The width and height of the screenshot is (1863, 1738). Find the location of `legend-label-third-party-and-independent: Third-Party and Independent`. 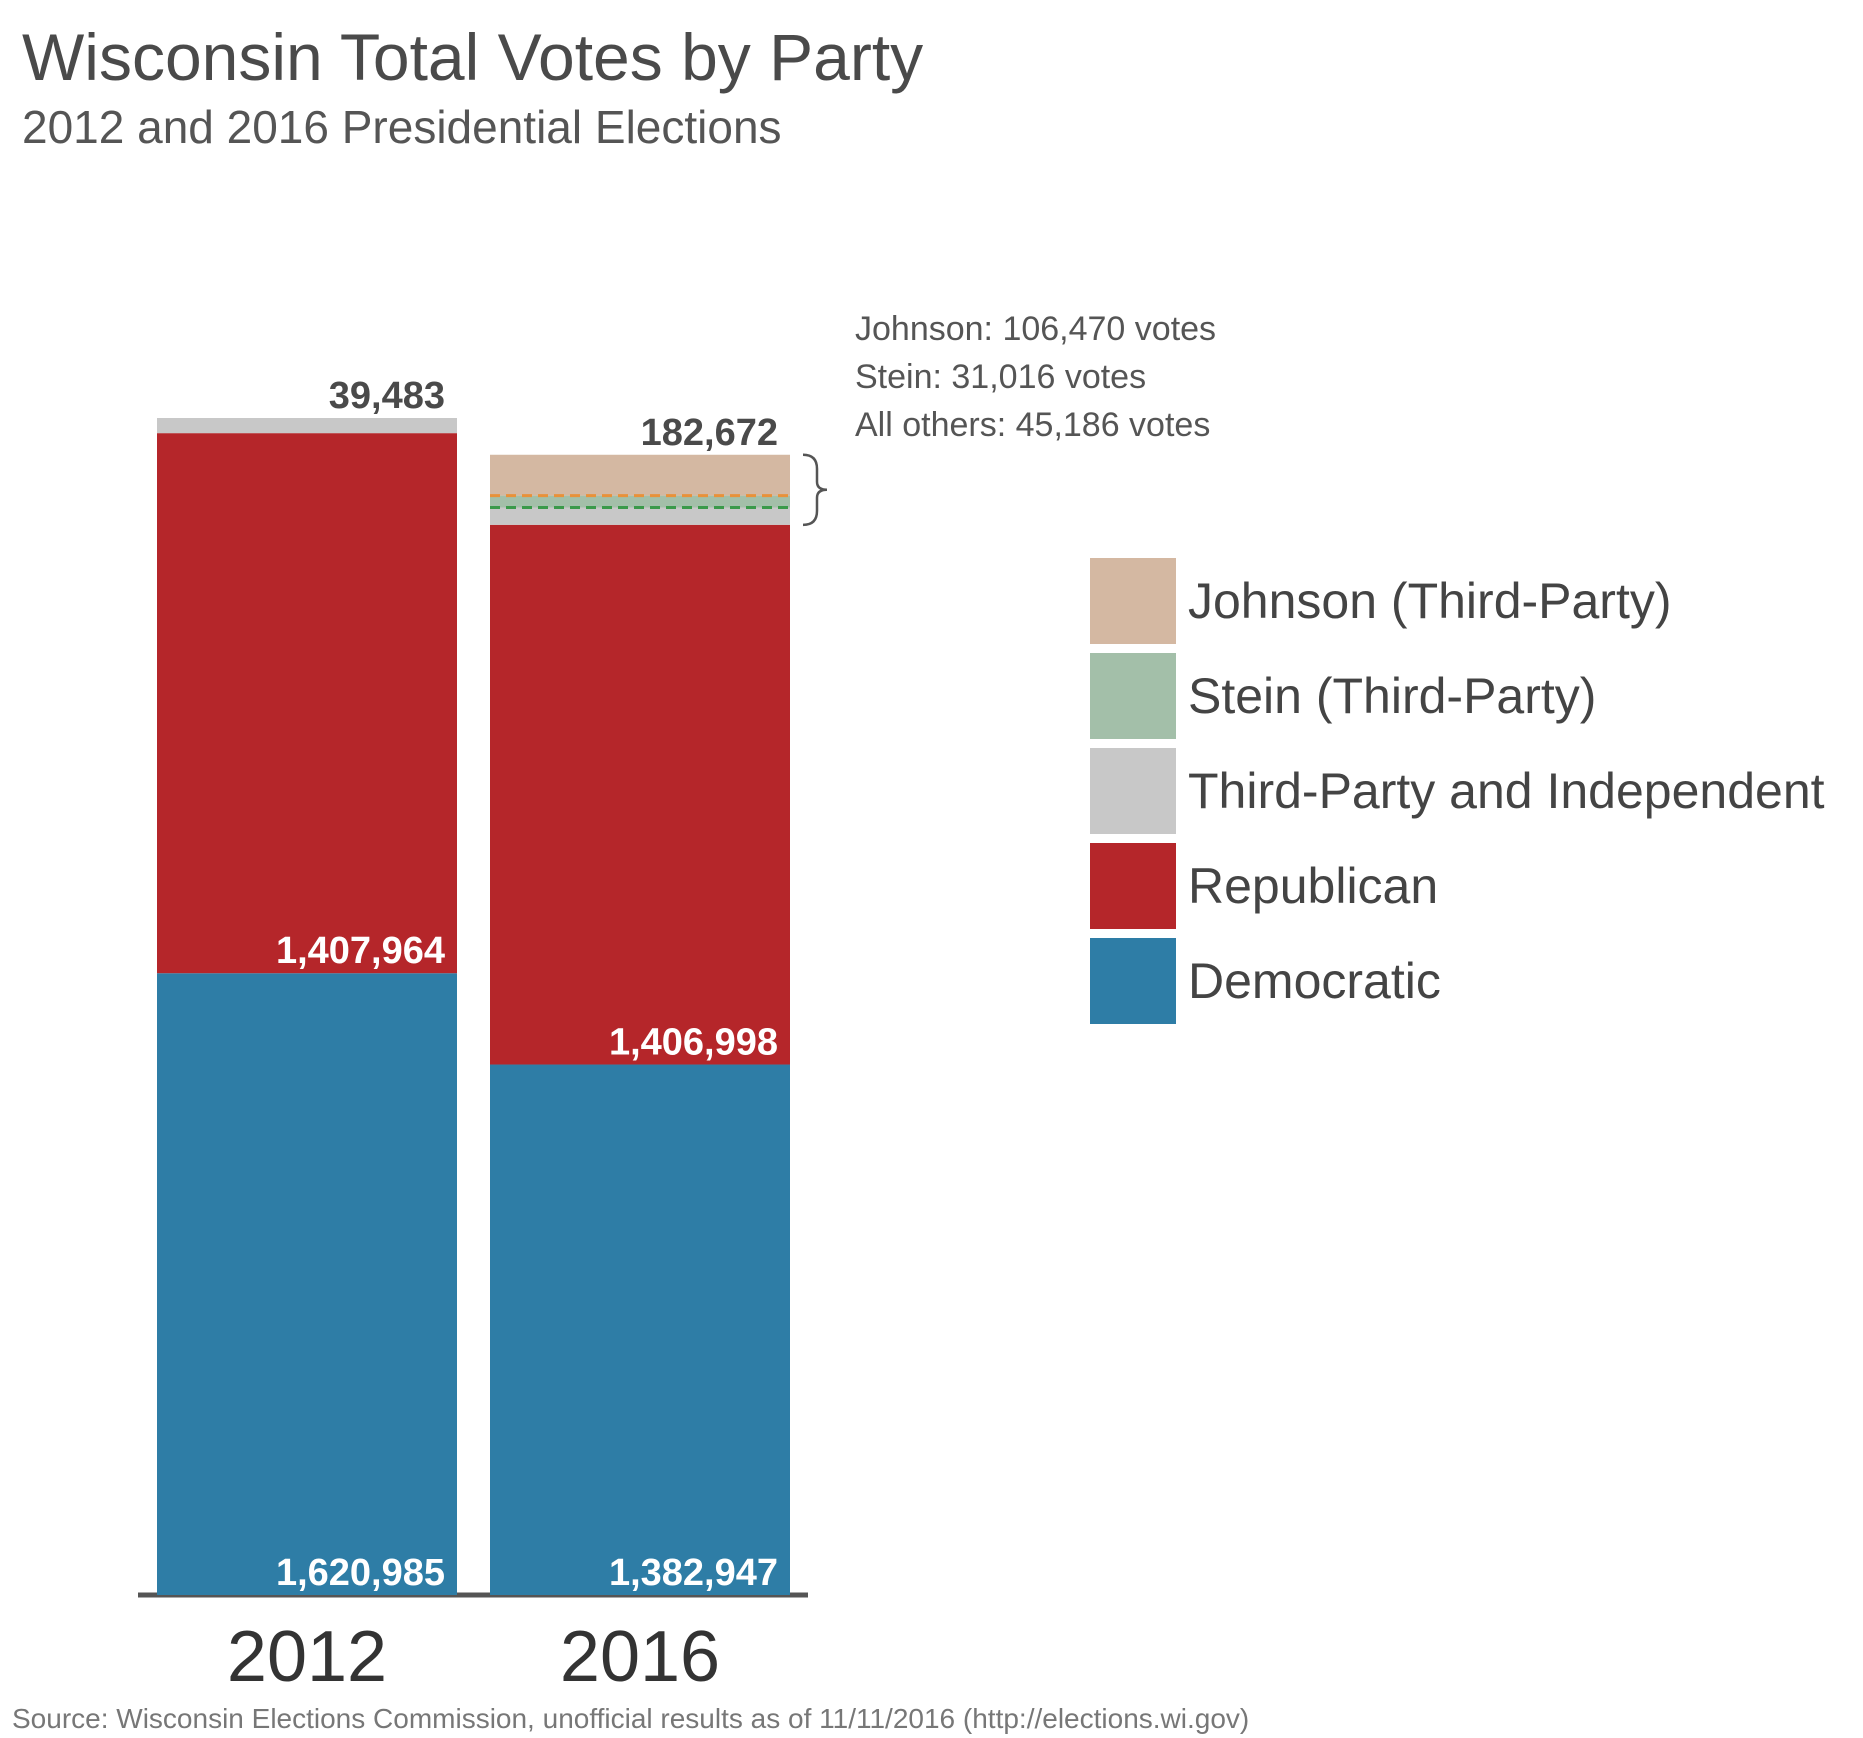

legend-label-third-party-and-independent: Third-Party and Independent is located at coordinates (1506, 791).